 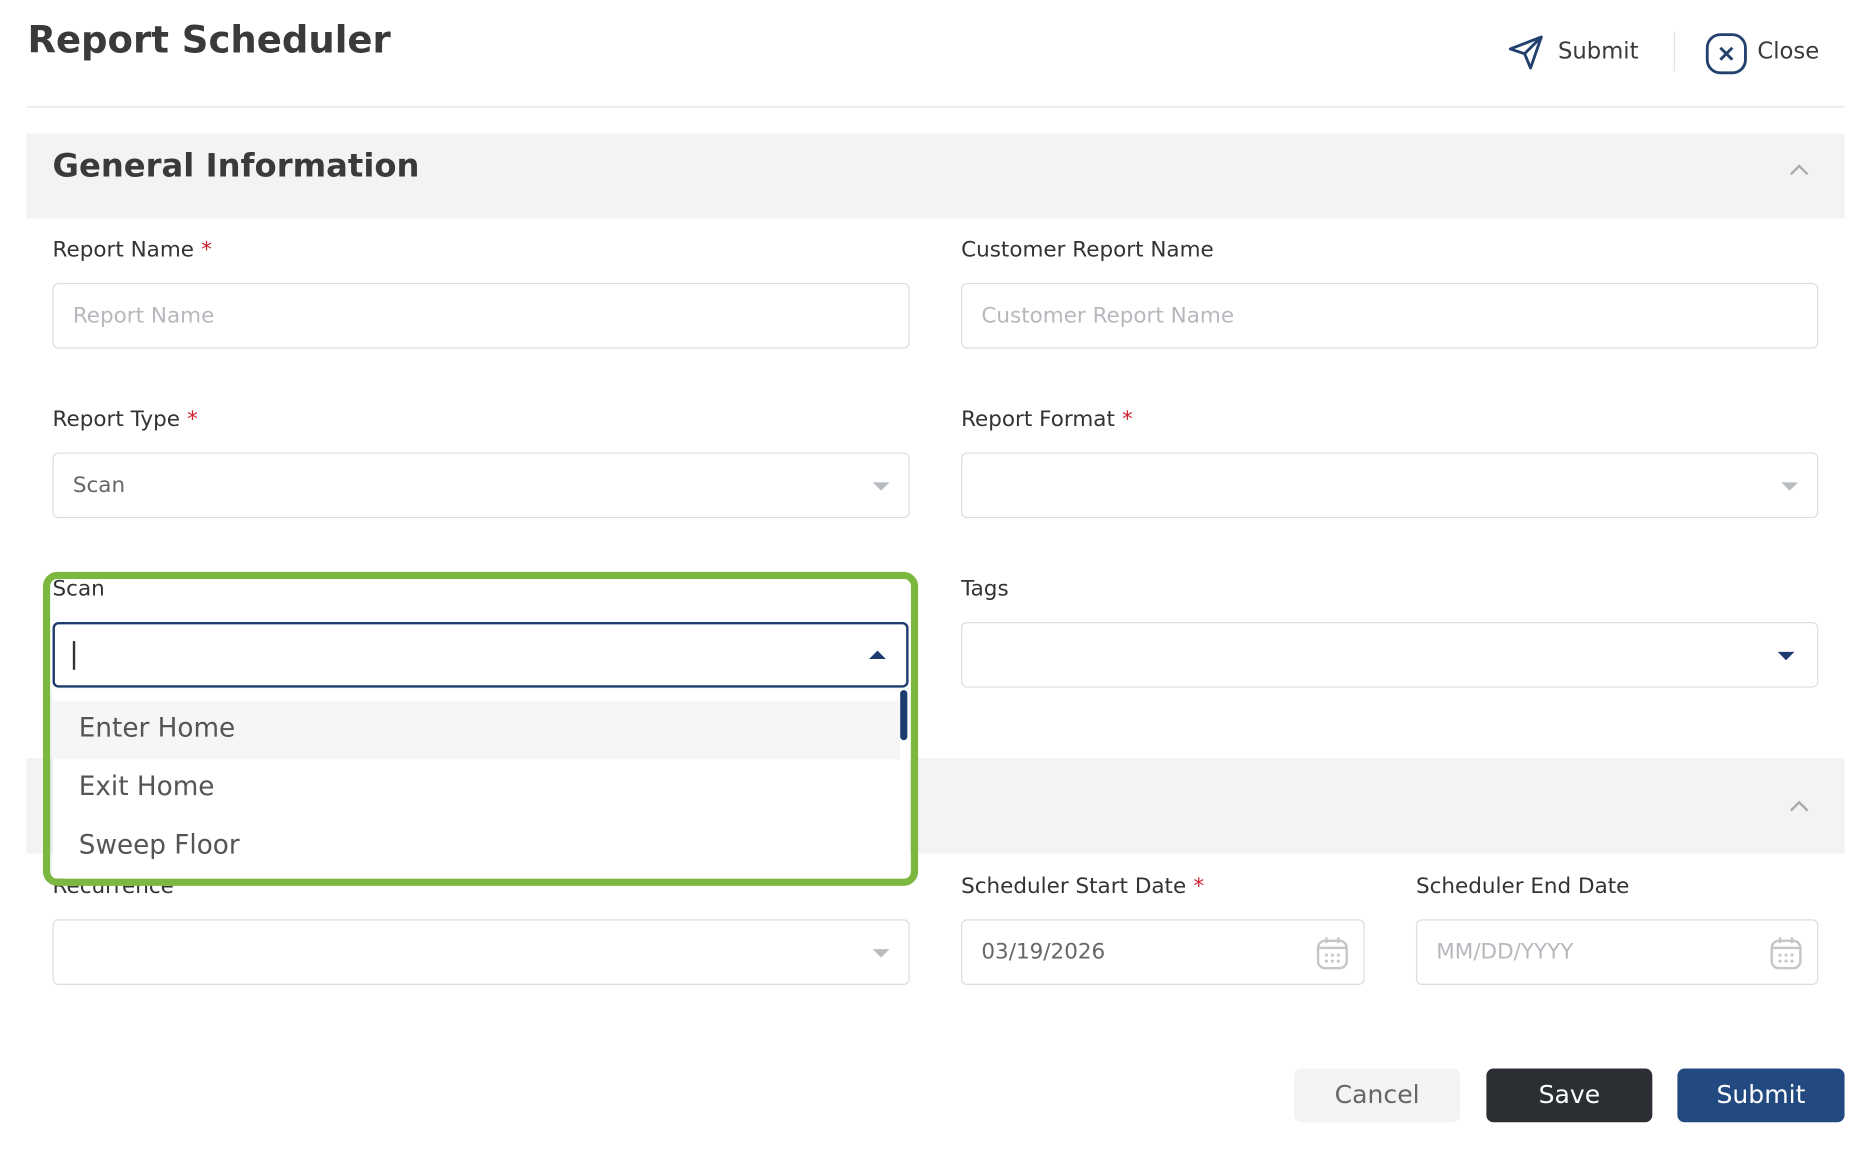 I want to click on date-input: MM/DD/YYYY, so click(x=1617, y=952).